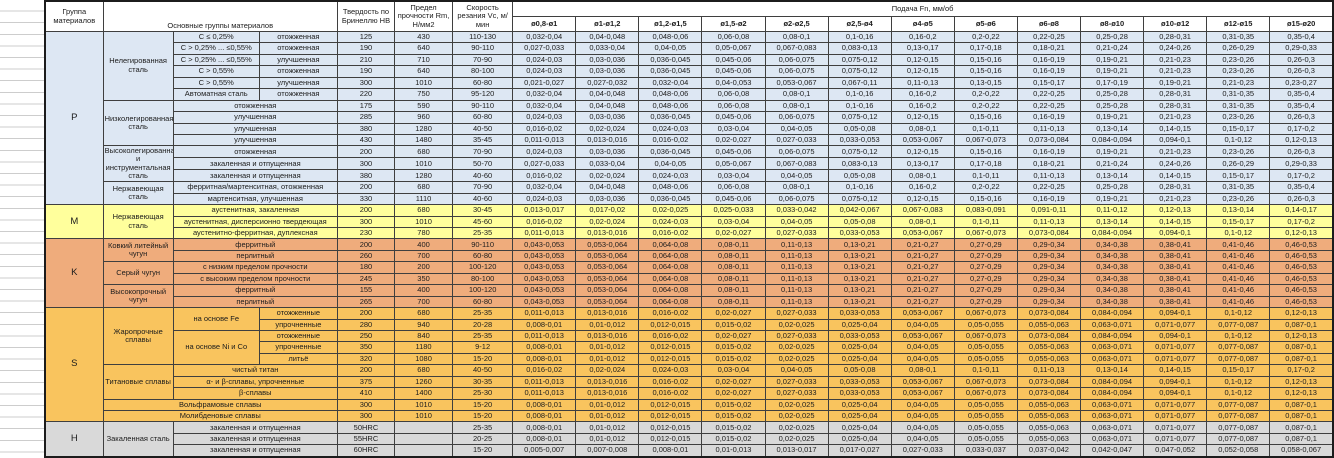 The height and width of the screenshot is (458, 1334). What do you see at coordinates (544, 152) in the screenshot?
I see `feed-cell: 0,024-0,03` at bounding box center [544, 152].